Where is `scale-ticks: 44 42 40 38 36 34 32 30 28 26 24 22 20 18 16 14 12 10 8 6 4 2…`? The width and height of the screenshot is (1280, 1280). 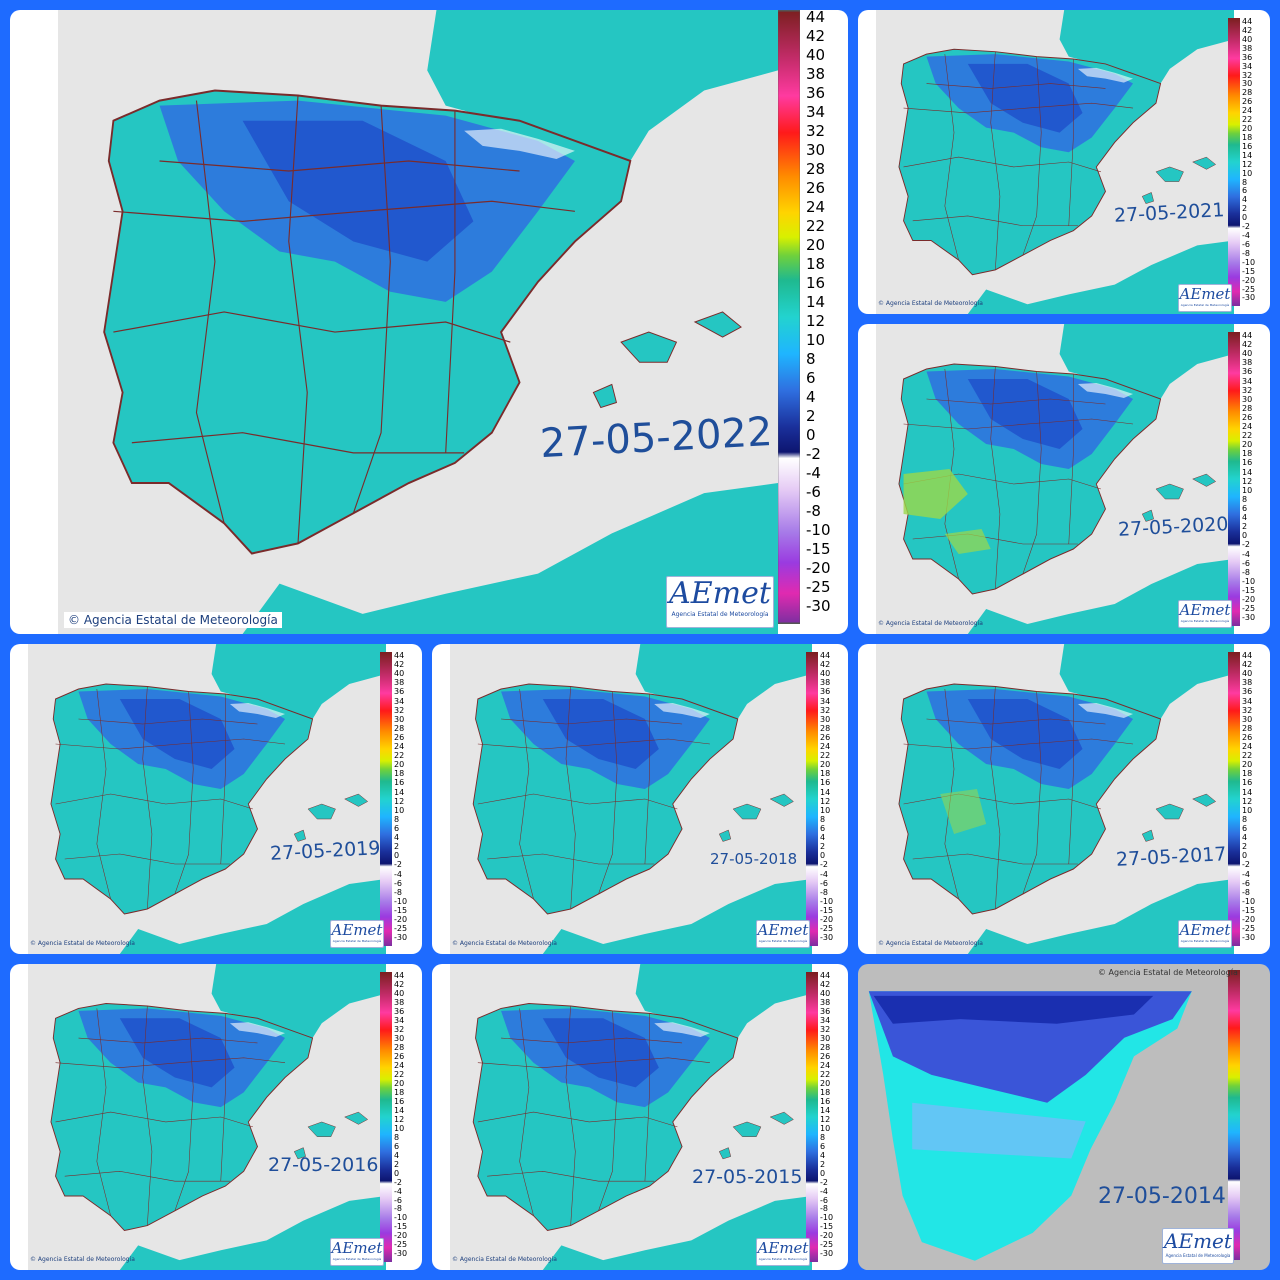
scale-ticks: 44 42 40 38 36 34 32 30 28 26 24 22 20 18 16 14 12 10 8 6 4 2… is located at coordinates (826, 317).